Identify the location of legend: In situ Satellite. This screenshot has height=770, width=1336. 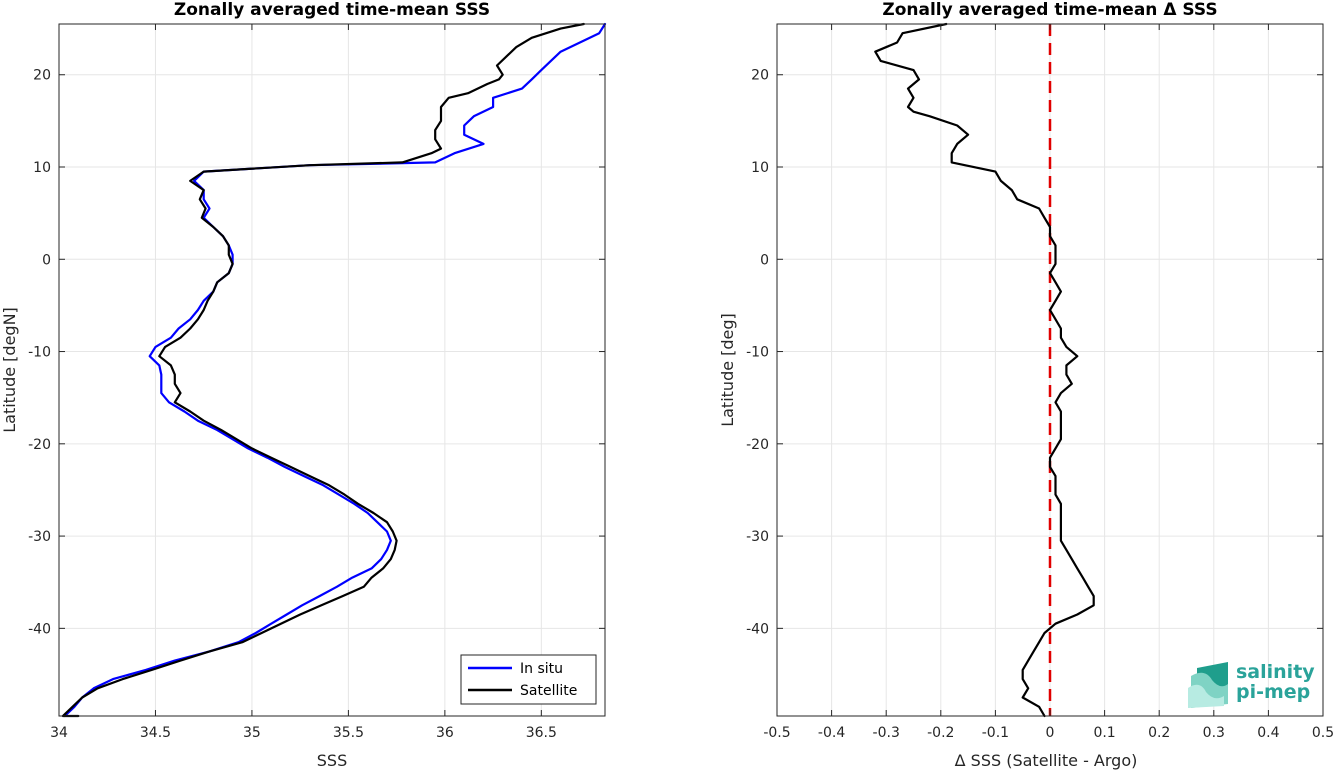
(528, 679).